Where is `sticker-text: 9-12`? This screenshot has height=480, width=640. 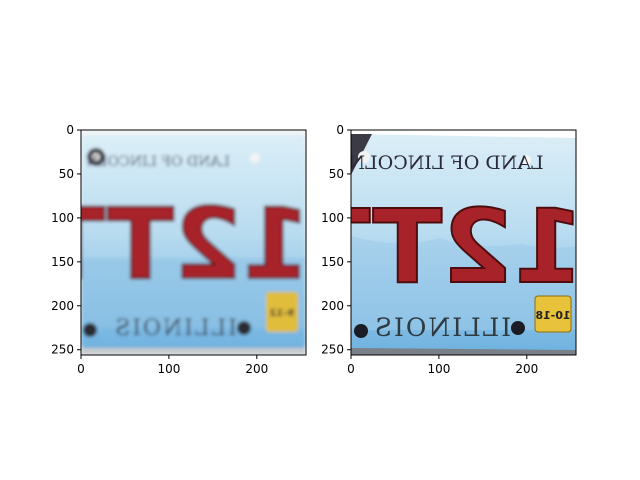
sticker-text: 9-12 is located at coordinates (281, 313).